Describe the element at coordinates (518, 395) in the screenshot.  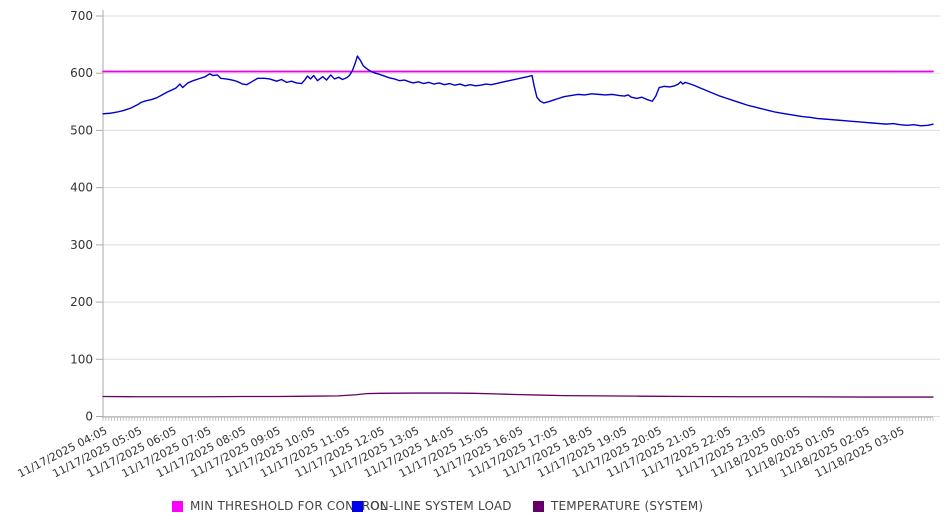
I see `temperature-line` at that location.